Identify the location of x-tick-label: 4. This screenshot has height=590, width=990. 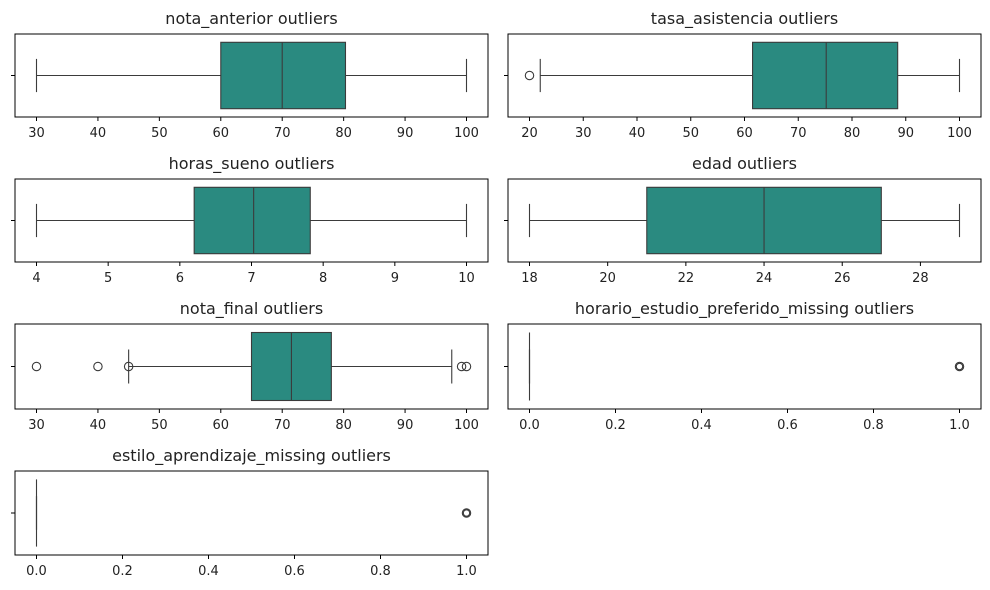
(36, 278).